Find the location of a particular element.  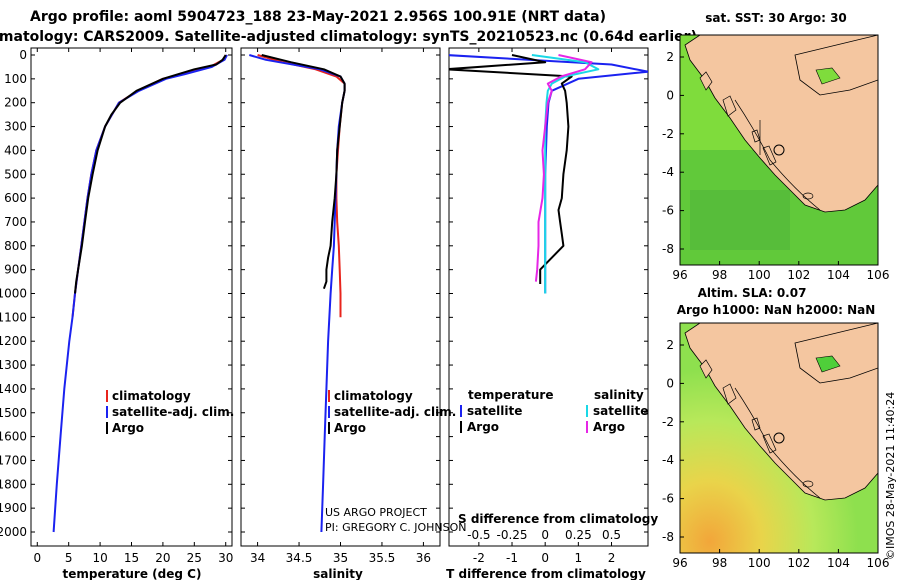

sla-map-siberut-island is located at coordinates (756, 424).